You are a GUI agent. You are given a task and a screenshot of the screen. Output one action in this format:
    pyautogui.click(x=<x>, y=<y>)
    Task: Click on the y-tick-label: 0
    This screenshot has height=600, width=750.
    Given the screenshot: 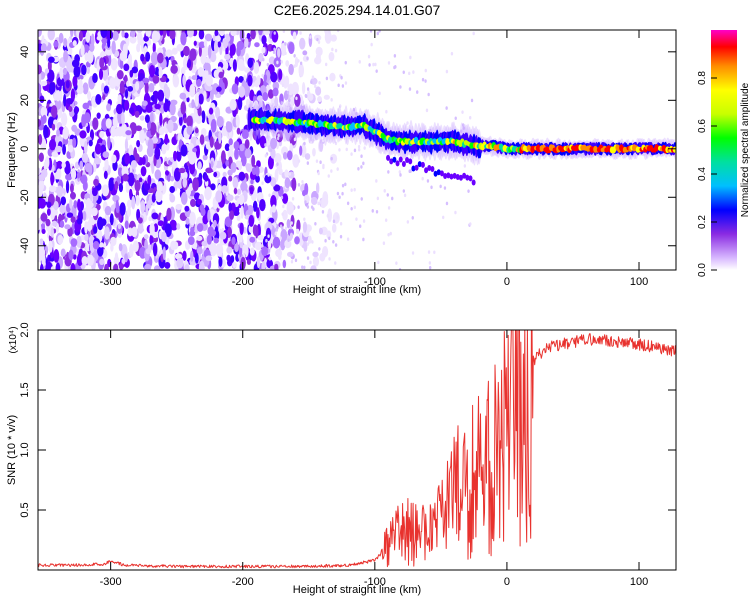 What is the action you would take?
    pyautogui.click(x=25, y=149)
    